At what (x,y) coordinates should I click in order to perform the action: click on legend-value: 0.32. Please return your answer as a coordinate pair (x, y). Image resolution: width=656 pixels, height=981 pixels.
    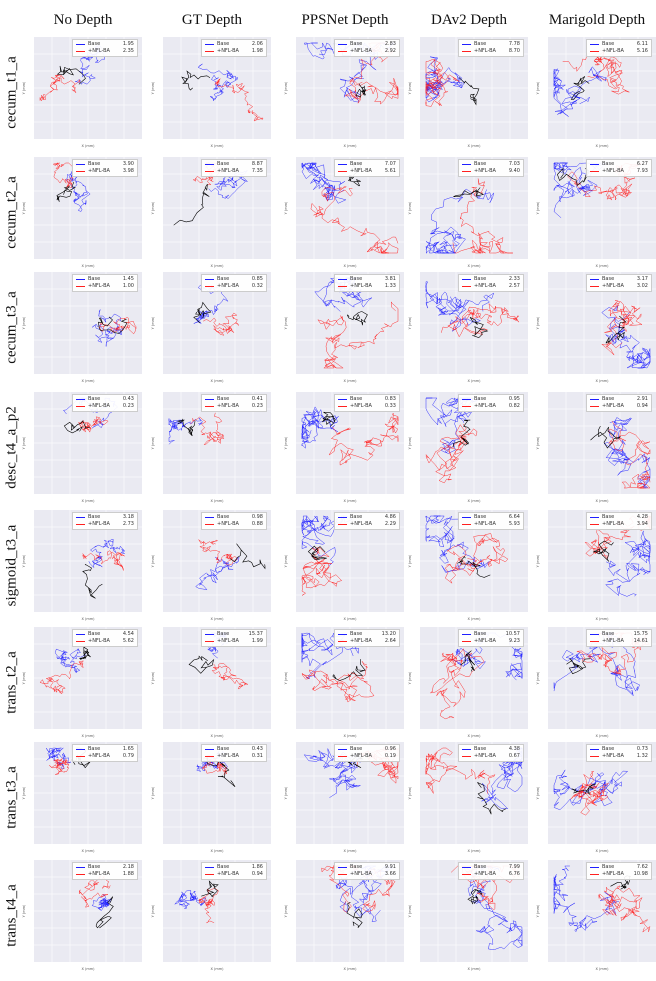
    Looking at the image, I should click on (257, 286).